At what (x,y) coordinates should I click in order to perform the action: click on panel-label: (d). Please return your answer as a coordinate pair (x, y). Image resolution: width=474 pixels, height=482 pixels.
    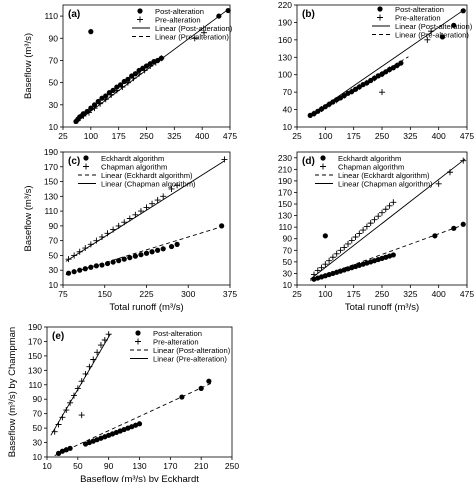
    Looking at the image, I should click on (308, 161).